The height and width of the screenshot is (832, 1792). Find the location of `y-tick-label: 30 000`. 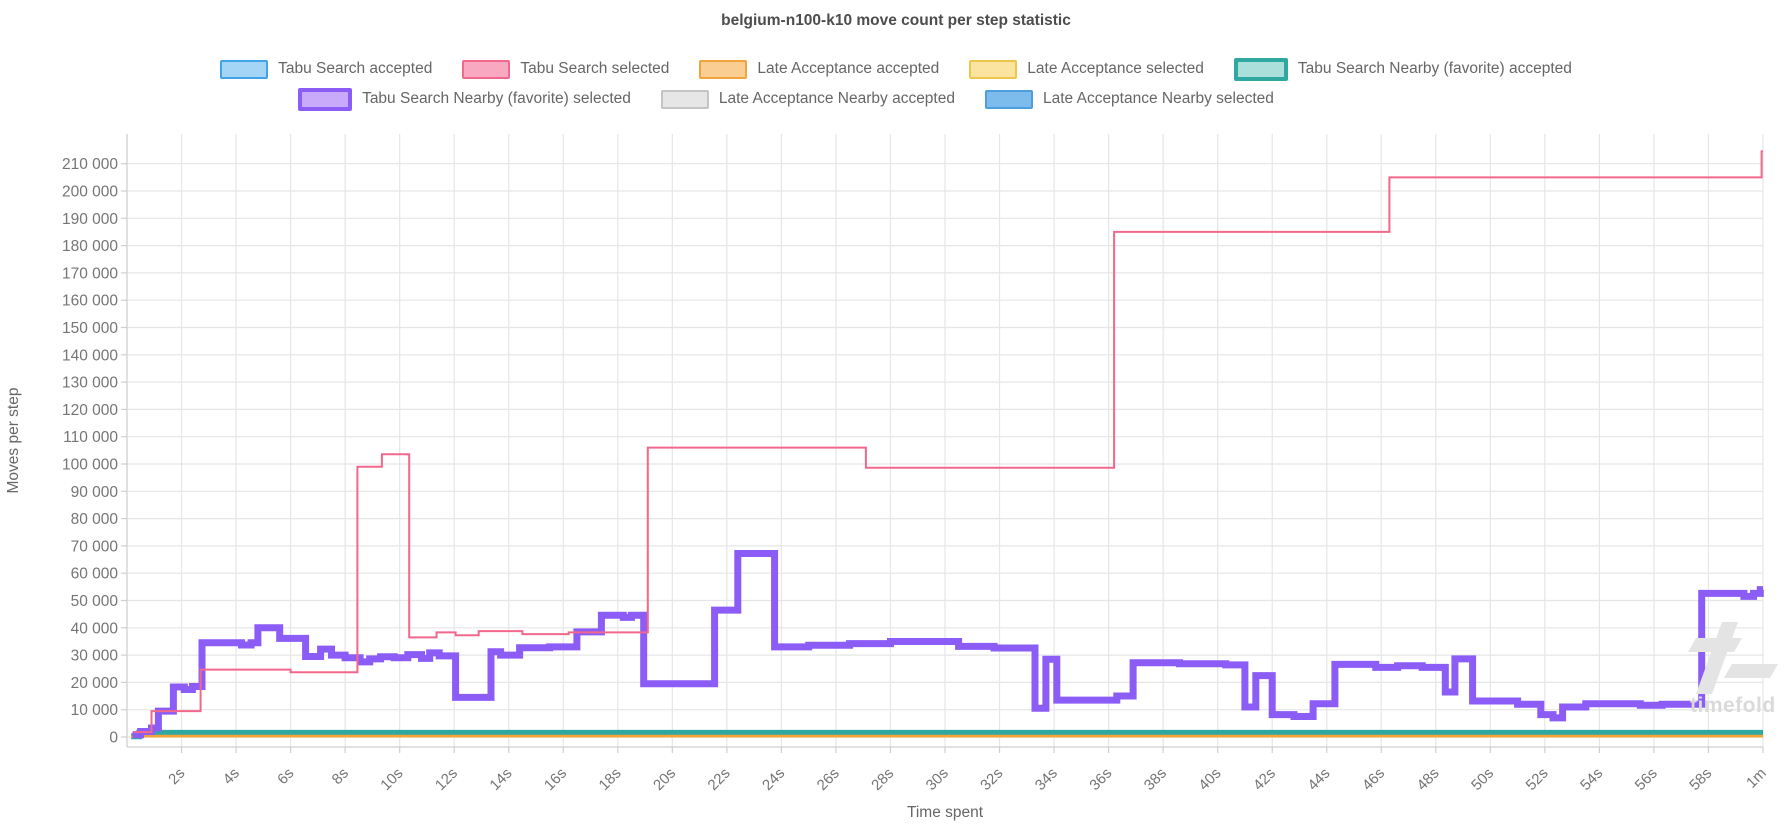

y-tick-label: 30 000 is located at coordinates (95, 656).